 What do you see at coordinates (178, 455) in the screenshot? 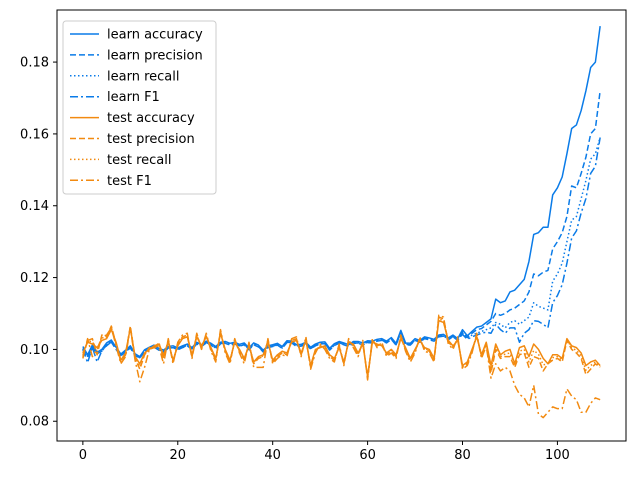
I see `x-tick-label: 20` at bounding box center [178, 455].